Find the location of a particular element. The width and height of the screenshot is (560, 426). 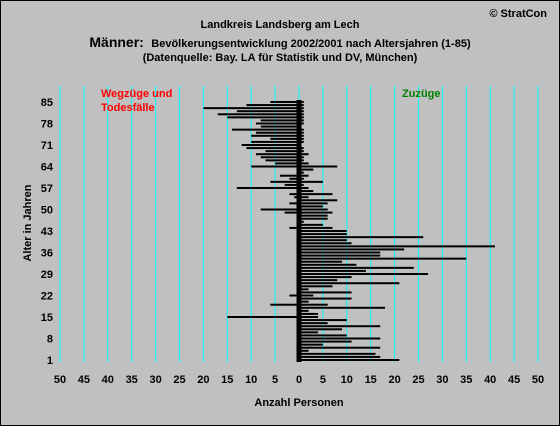

y-tick-label: 64 is located at coordinates (47, 168).